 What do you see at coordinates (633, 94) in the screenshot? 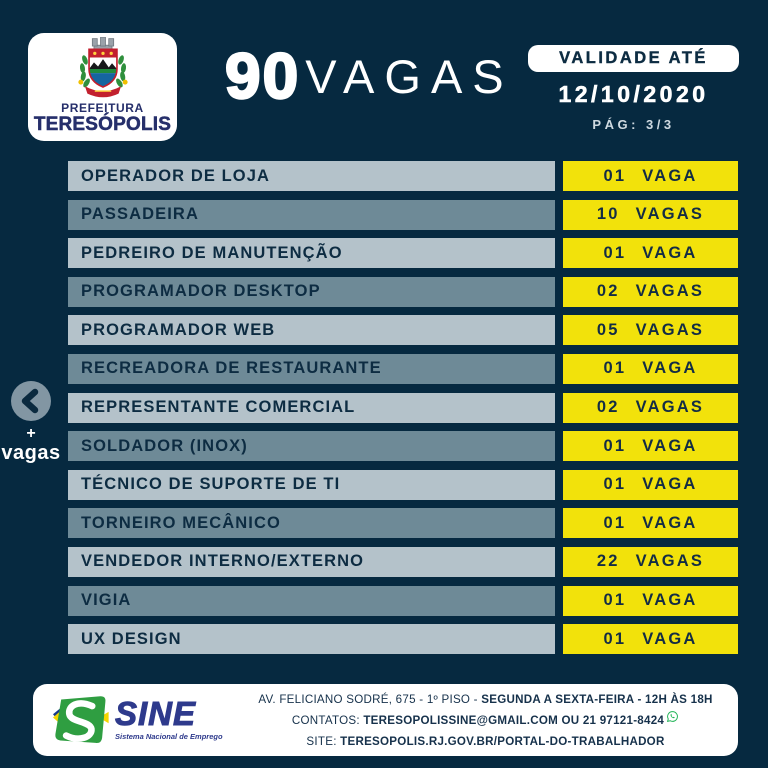
I see `validity-date: 12/10/2020` at bounding box center [633, 94].